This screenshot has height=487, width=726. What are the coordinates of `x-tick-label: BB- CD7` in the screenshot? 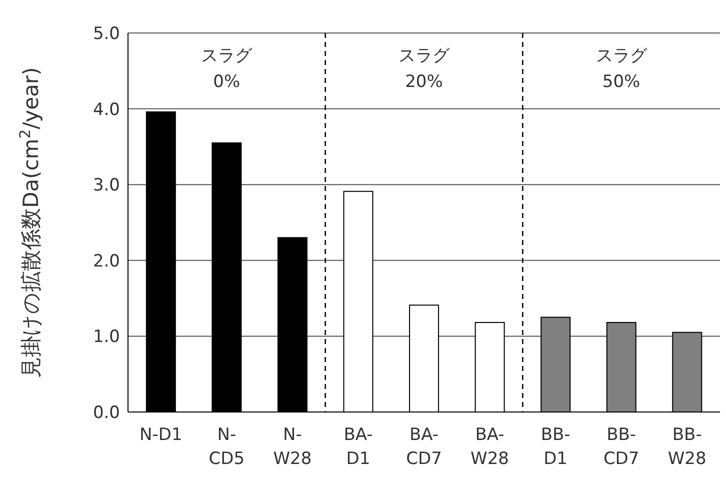 It's located at (621, 447).